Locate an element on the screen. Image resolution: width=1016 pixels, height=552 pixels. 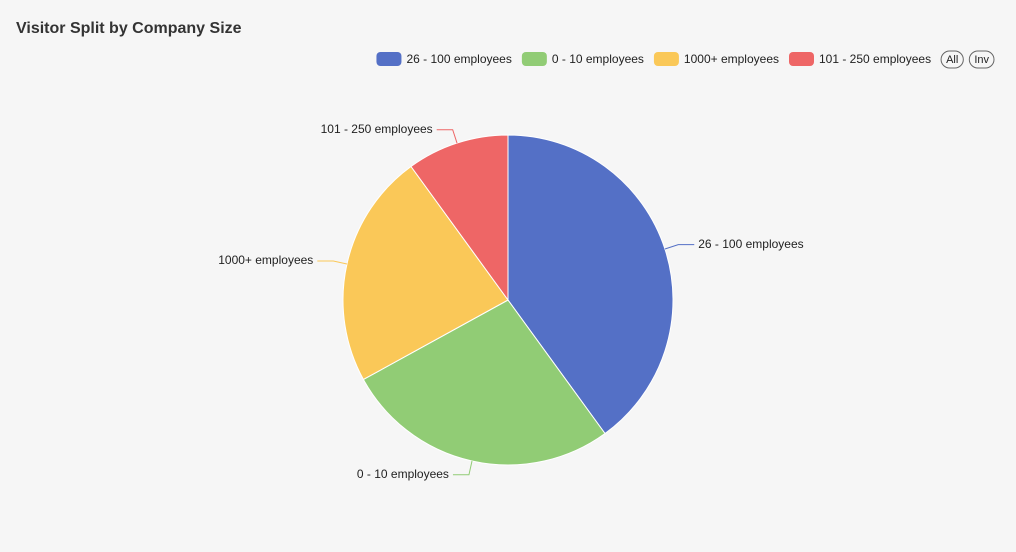
legend-label: 26 - 100 employees is located at coordinates (458, 59).